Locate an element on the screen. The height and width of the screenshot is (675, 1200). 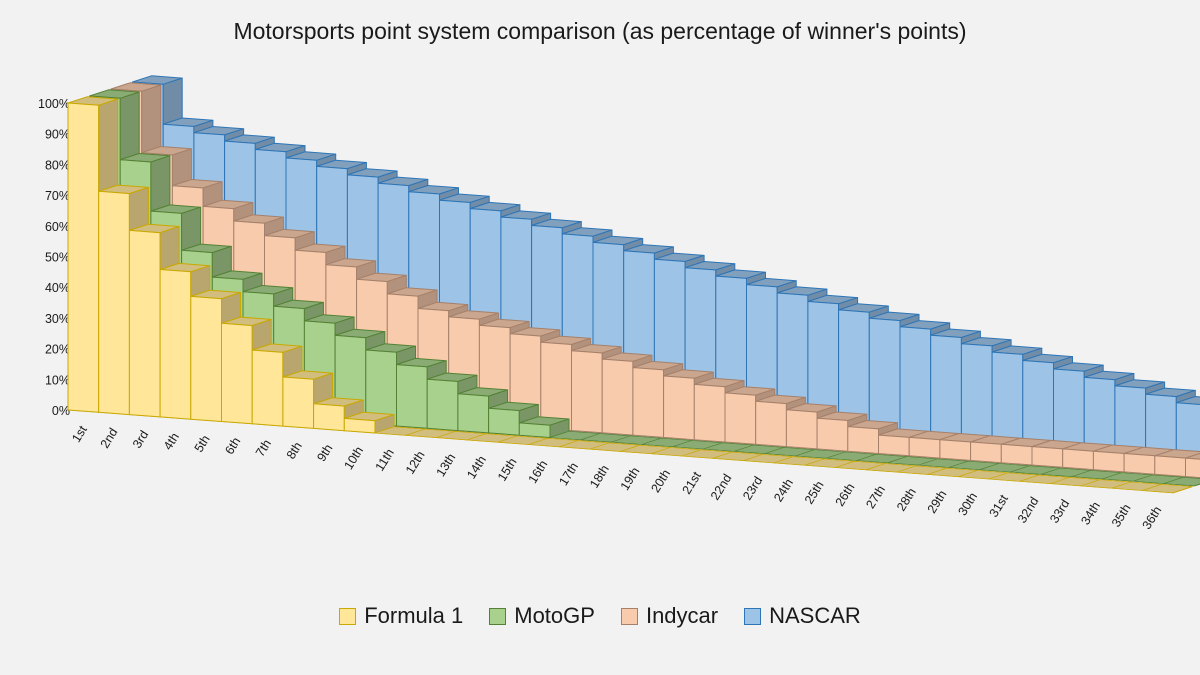
bar-top-motogp is located at coordinates (1181, 481).